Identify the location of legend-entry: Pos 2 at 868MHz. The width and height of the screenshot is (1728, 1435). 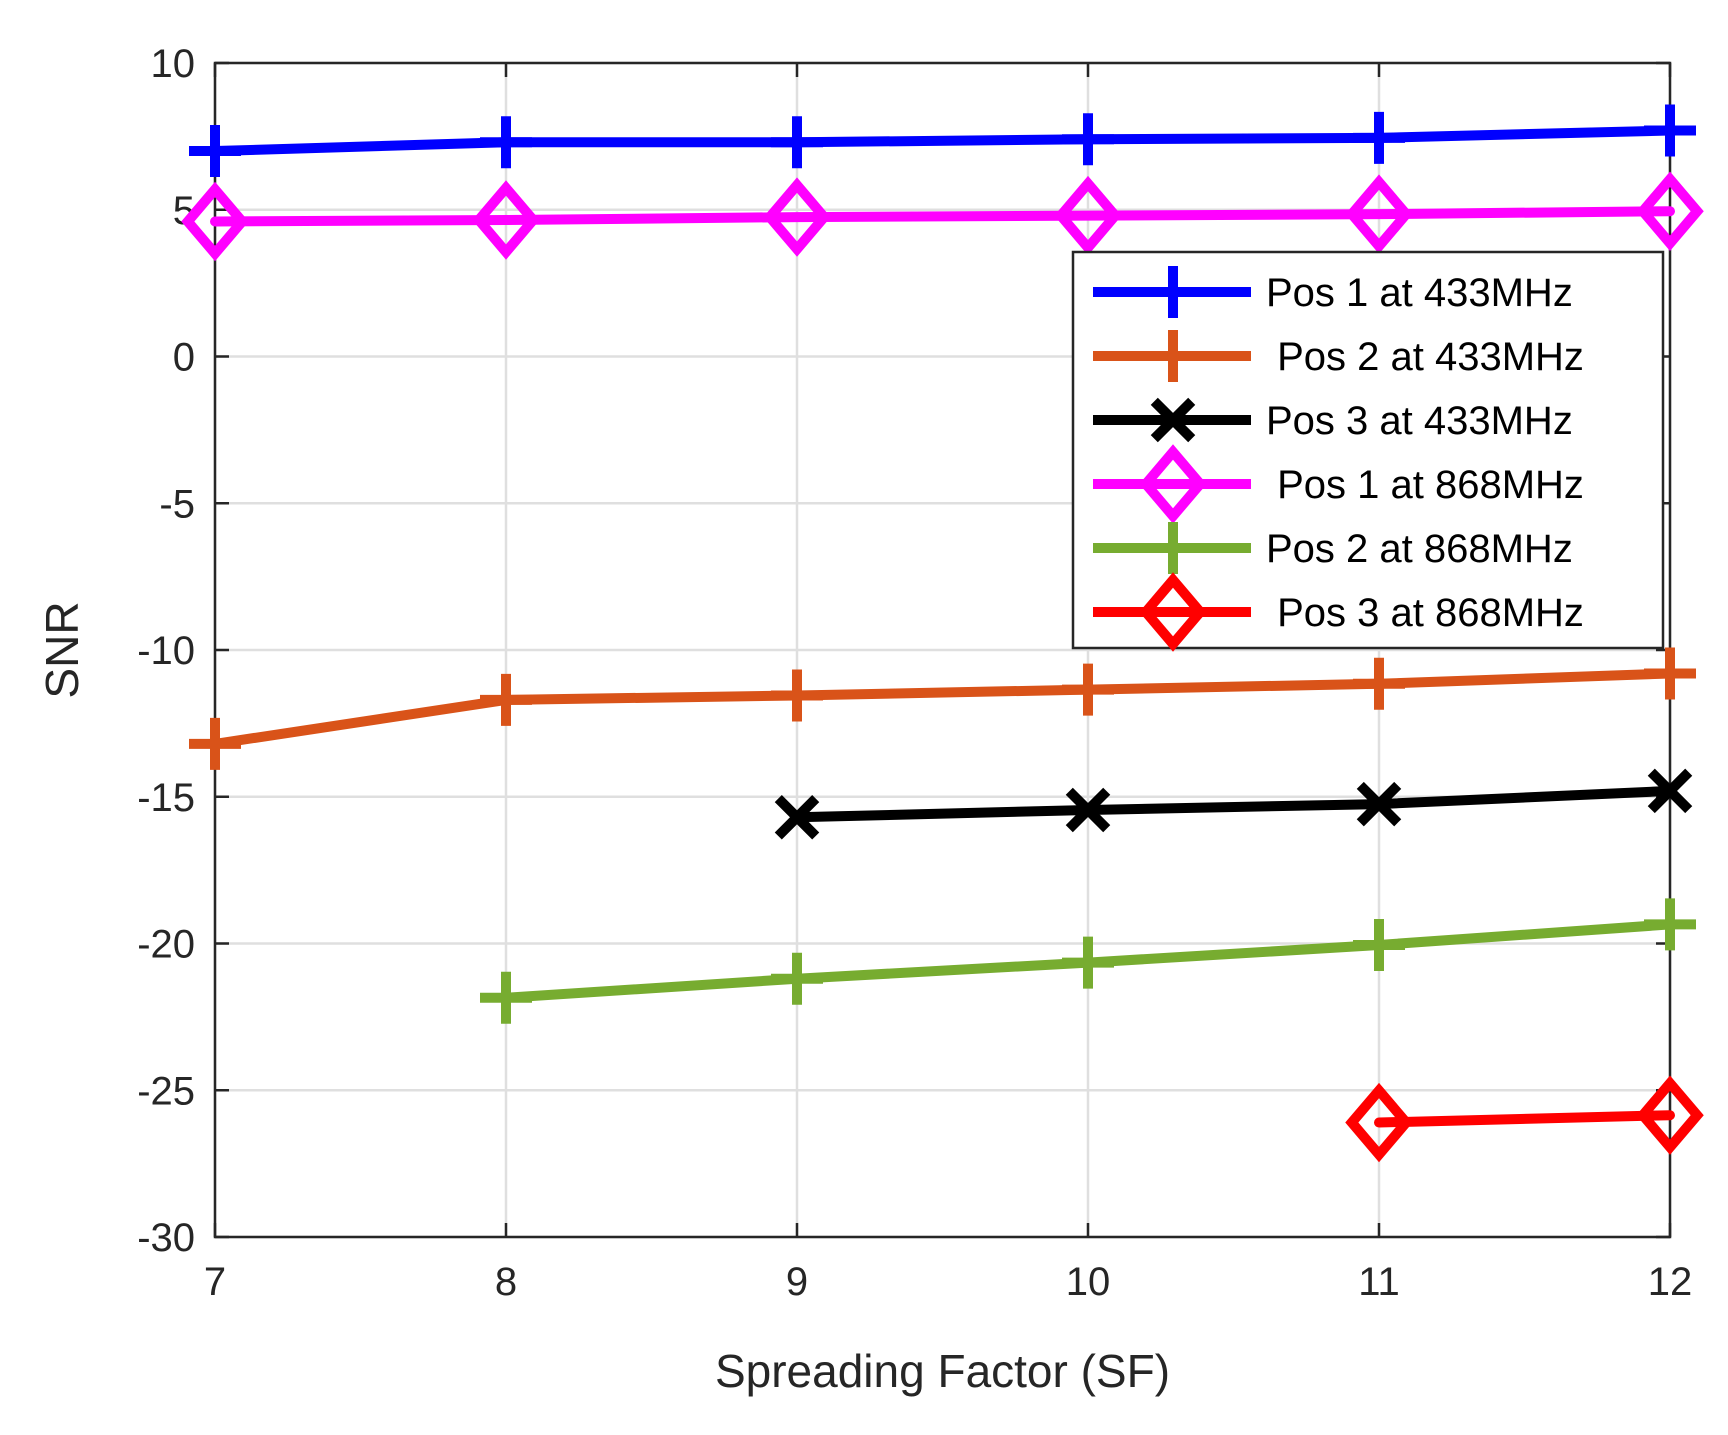
(1333, 548).